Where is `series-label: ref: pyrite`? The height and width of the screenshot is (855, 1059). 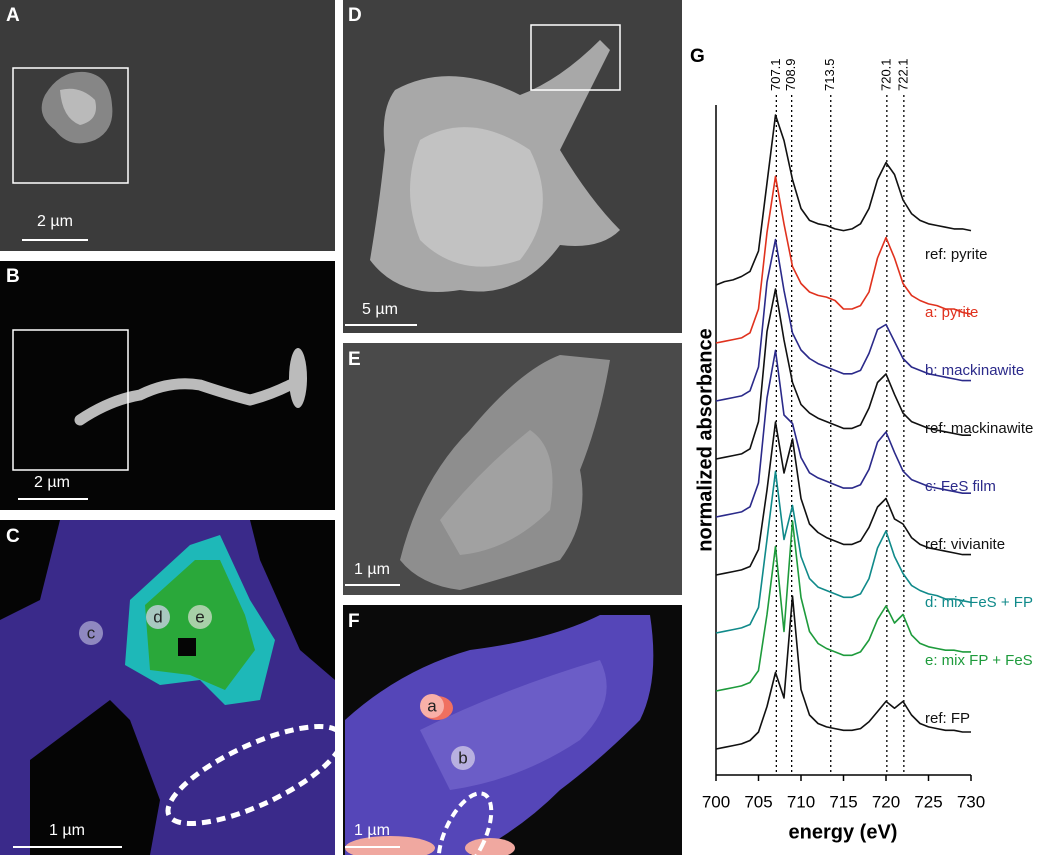
series-label: ref: pyrite is located at coordinates (956, 254).